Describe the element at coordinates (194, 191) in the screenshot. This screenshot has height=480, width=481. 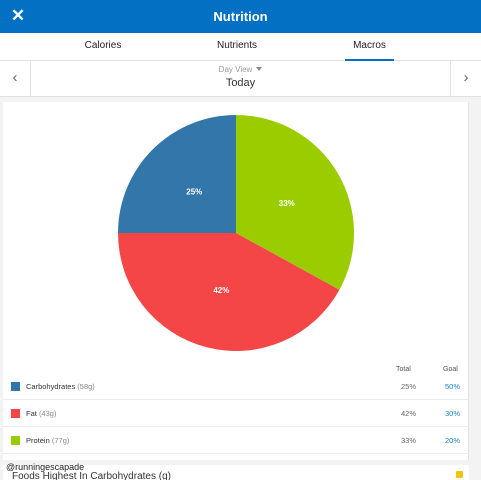
I see `pie-label-carbohydrates: 25%` at that location.